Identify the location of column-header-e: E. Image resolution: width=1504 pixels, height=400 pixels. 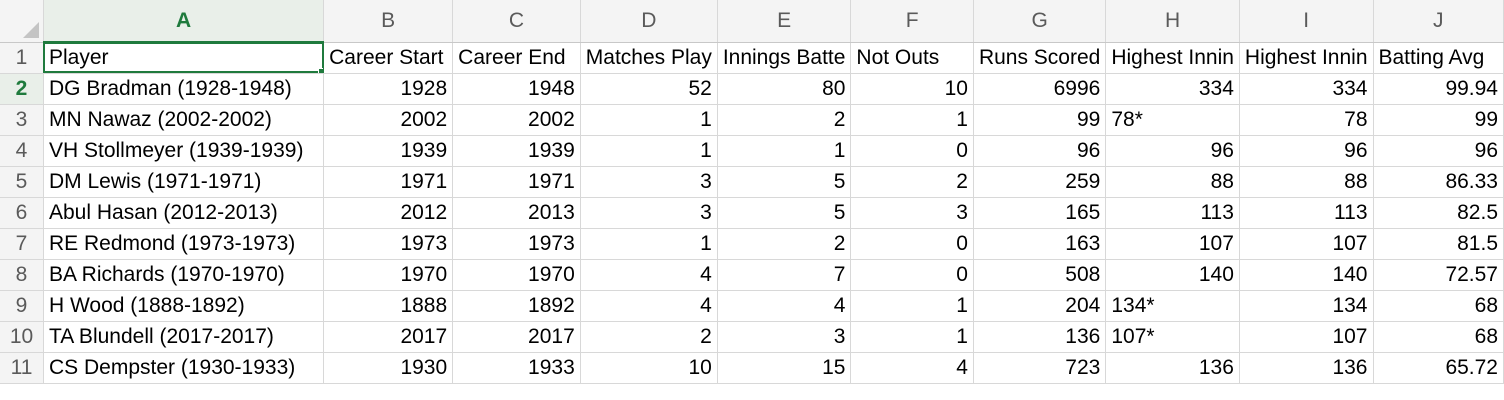
(784, 21).